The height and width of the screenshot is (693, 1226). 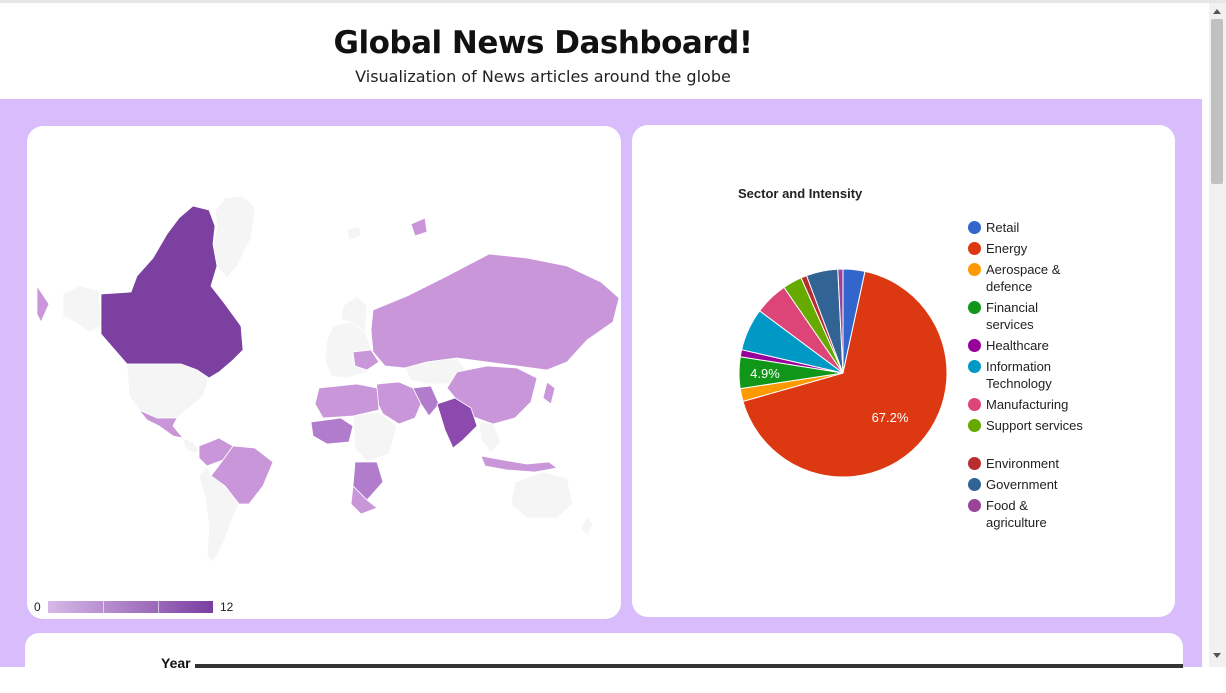 What do you see at coordinates (1027, 404) in the screenshot?
I see `legend-label: Manufacturing` at bounding box center [1027, 404].